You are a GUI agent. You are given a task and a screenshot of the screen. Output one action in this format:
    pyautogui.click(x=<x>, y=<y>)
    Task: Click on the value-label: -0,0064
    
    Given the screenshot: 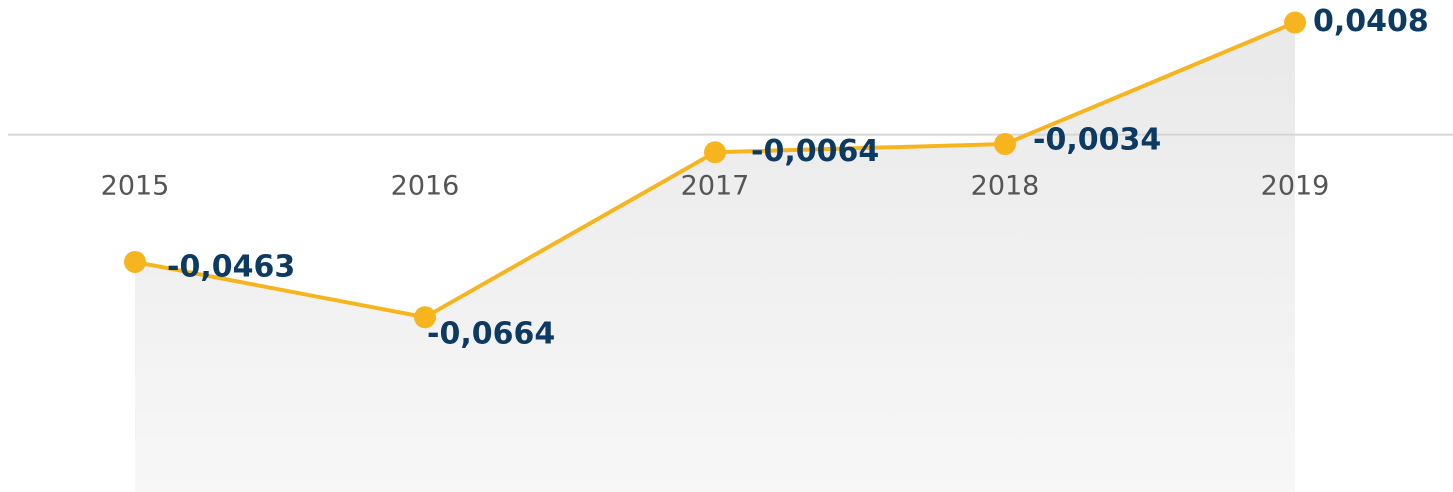 What is the action you would take?
    pyautogui.click(x=815, y=151)
    